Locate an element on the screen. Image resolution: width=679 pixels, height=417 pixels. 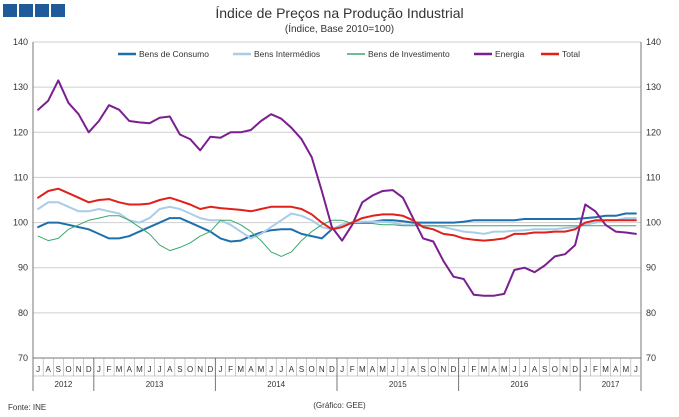
month-label-10: M is located at coordinates (139, 369).